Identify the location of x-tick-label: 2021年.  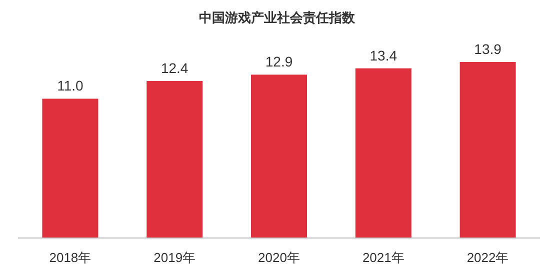
(383, 257).